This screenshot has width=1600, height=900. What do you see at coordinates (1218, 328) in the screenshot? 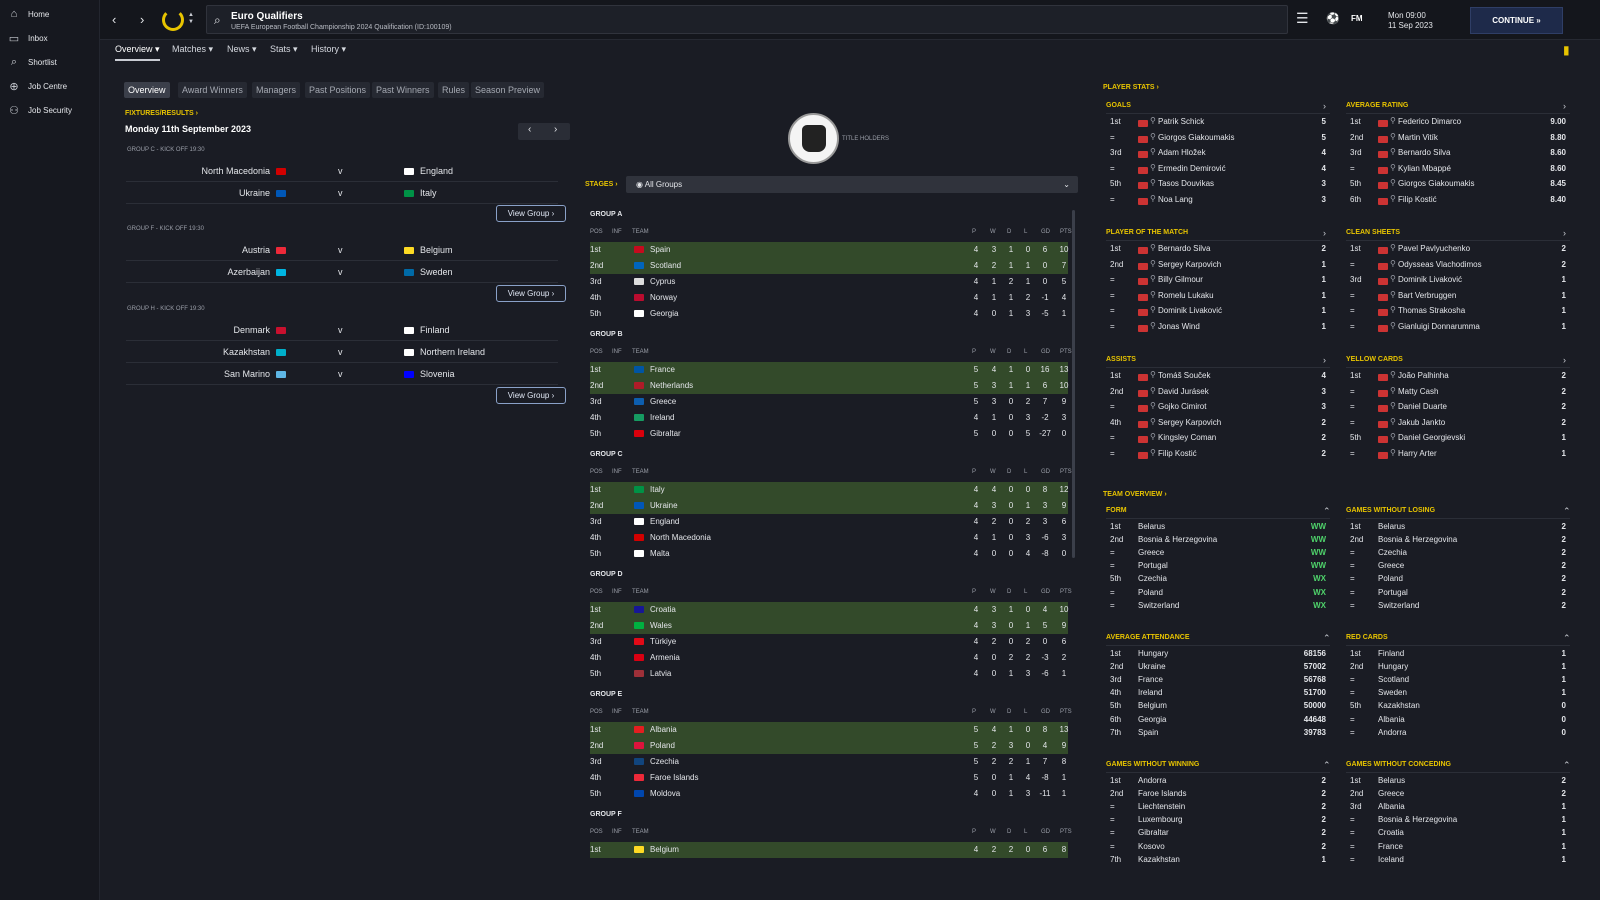
I see `stat-row: = ⚲ Jonas Wind 1` at bounding box center [1218, 328].